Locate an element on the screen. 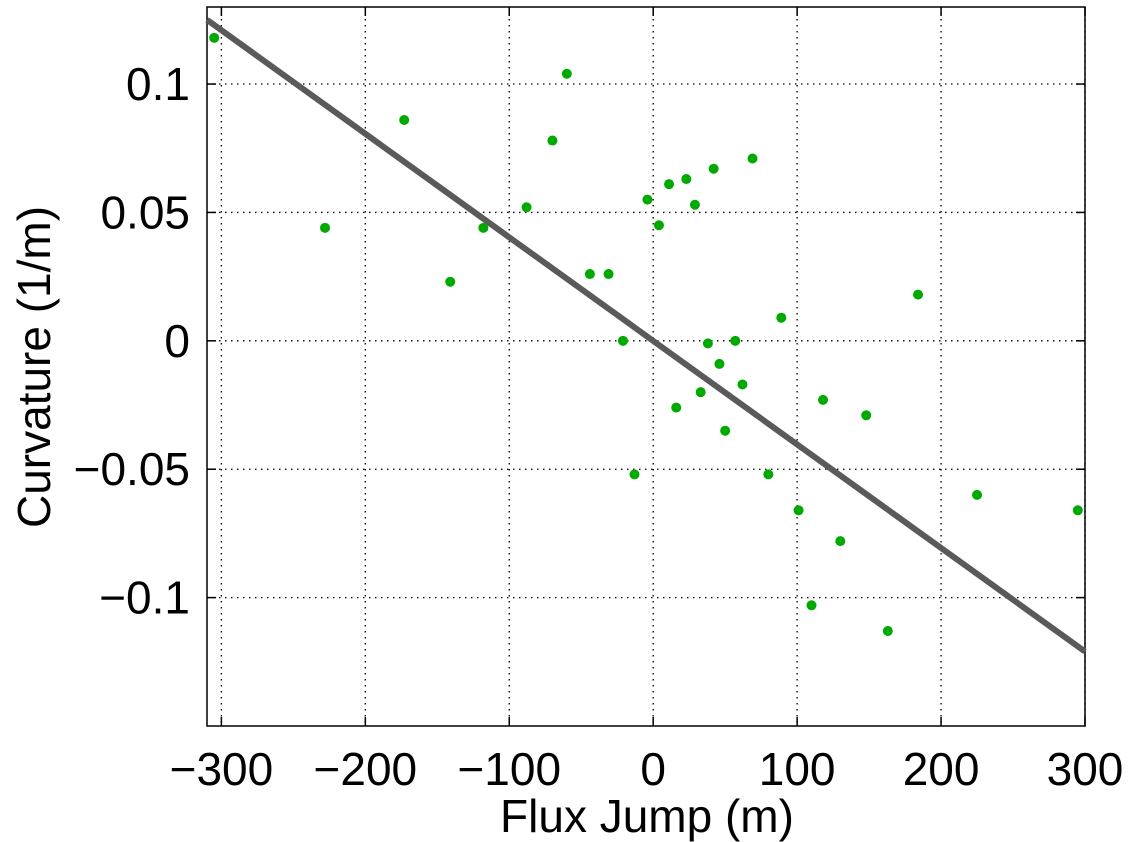 The image size is (1138, 842). y-tick-labels: −0.1 −0.05 0 0.05 0.1 is located at coordinates (132, 341).